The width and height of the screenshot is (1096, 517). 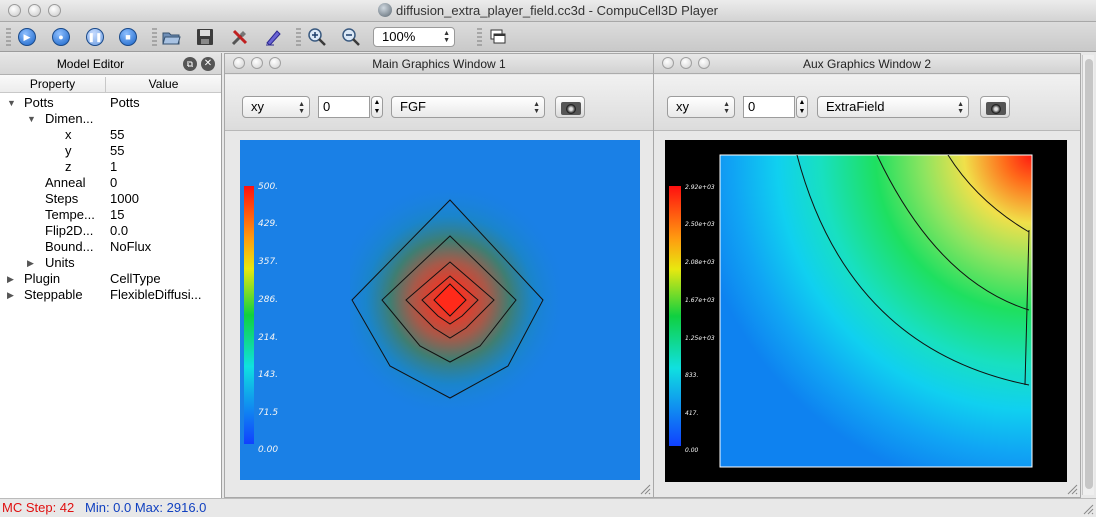 I want to click on tree-value-anneal: 0, so click(x=114, y=182).